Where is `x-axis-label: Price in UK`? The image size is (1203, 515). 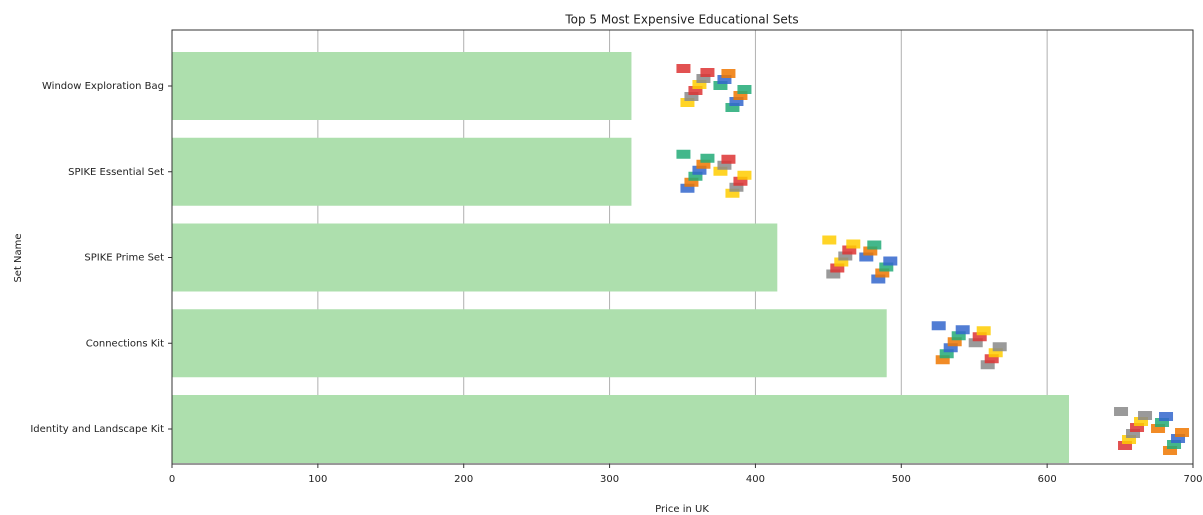
x-axis-label: Price in UK is located at coordinates (682, 509).